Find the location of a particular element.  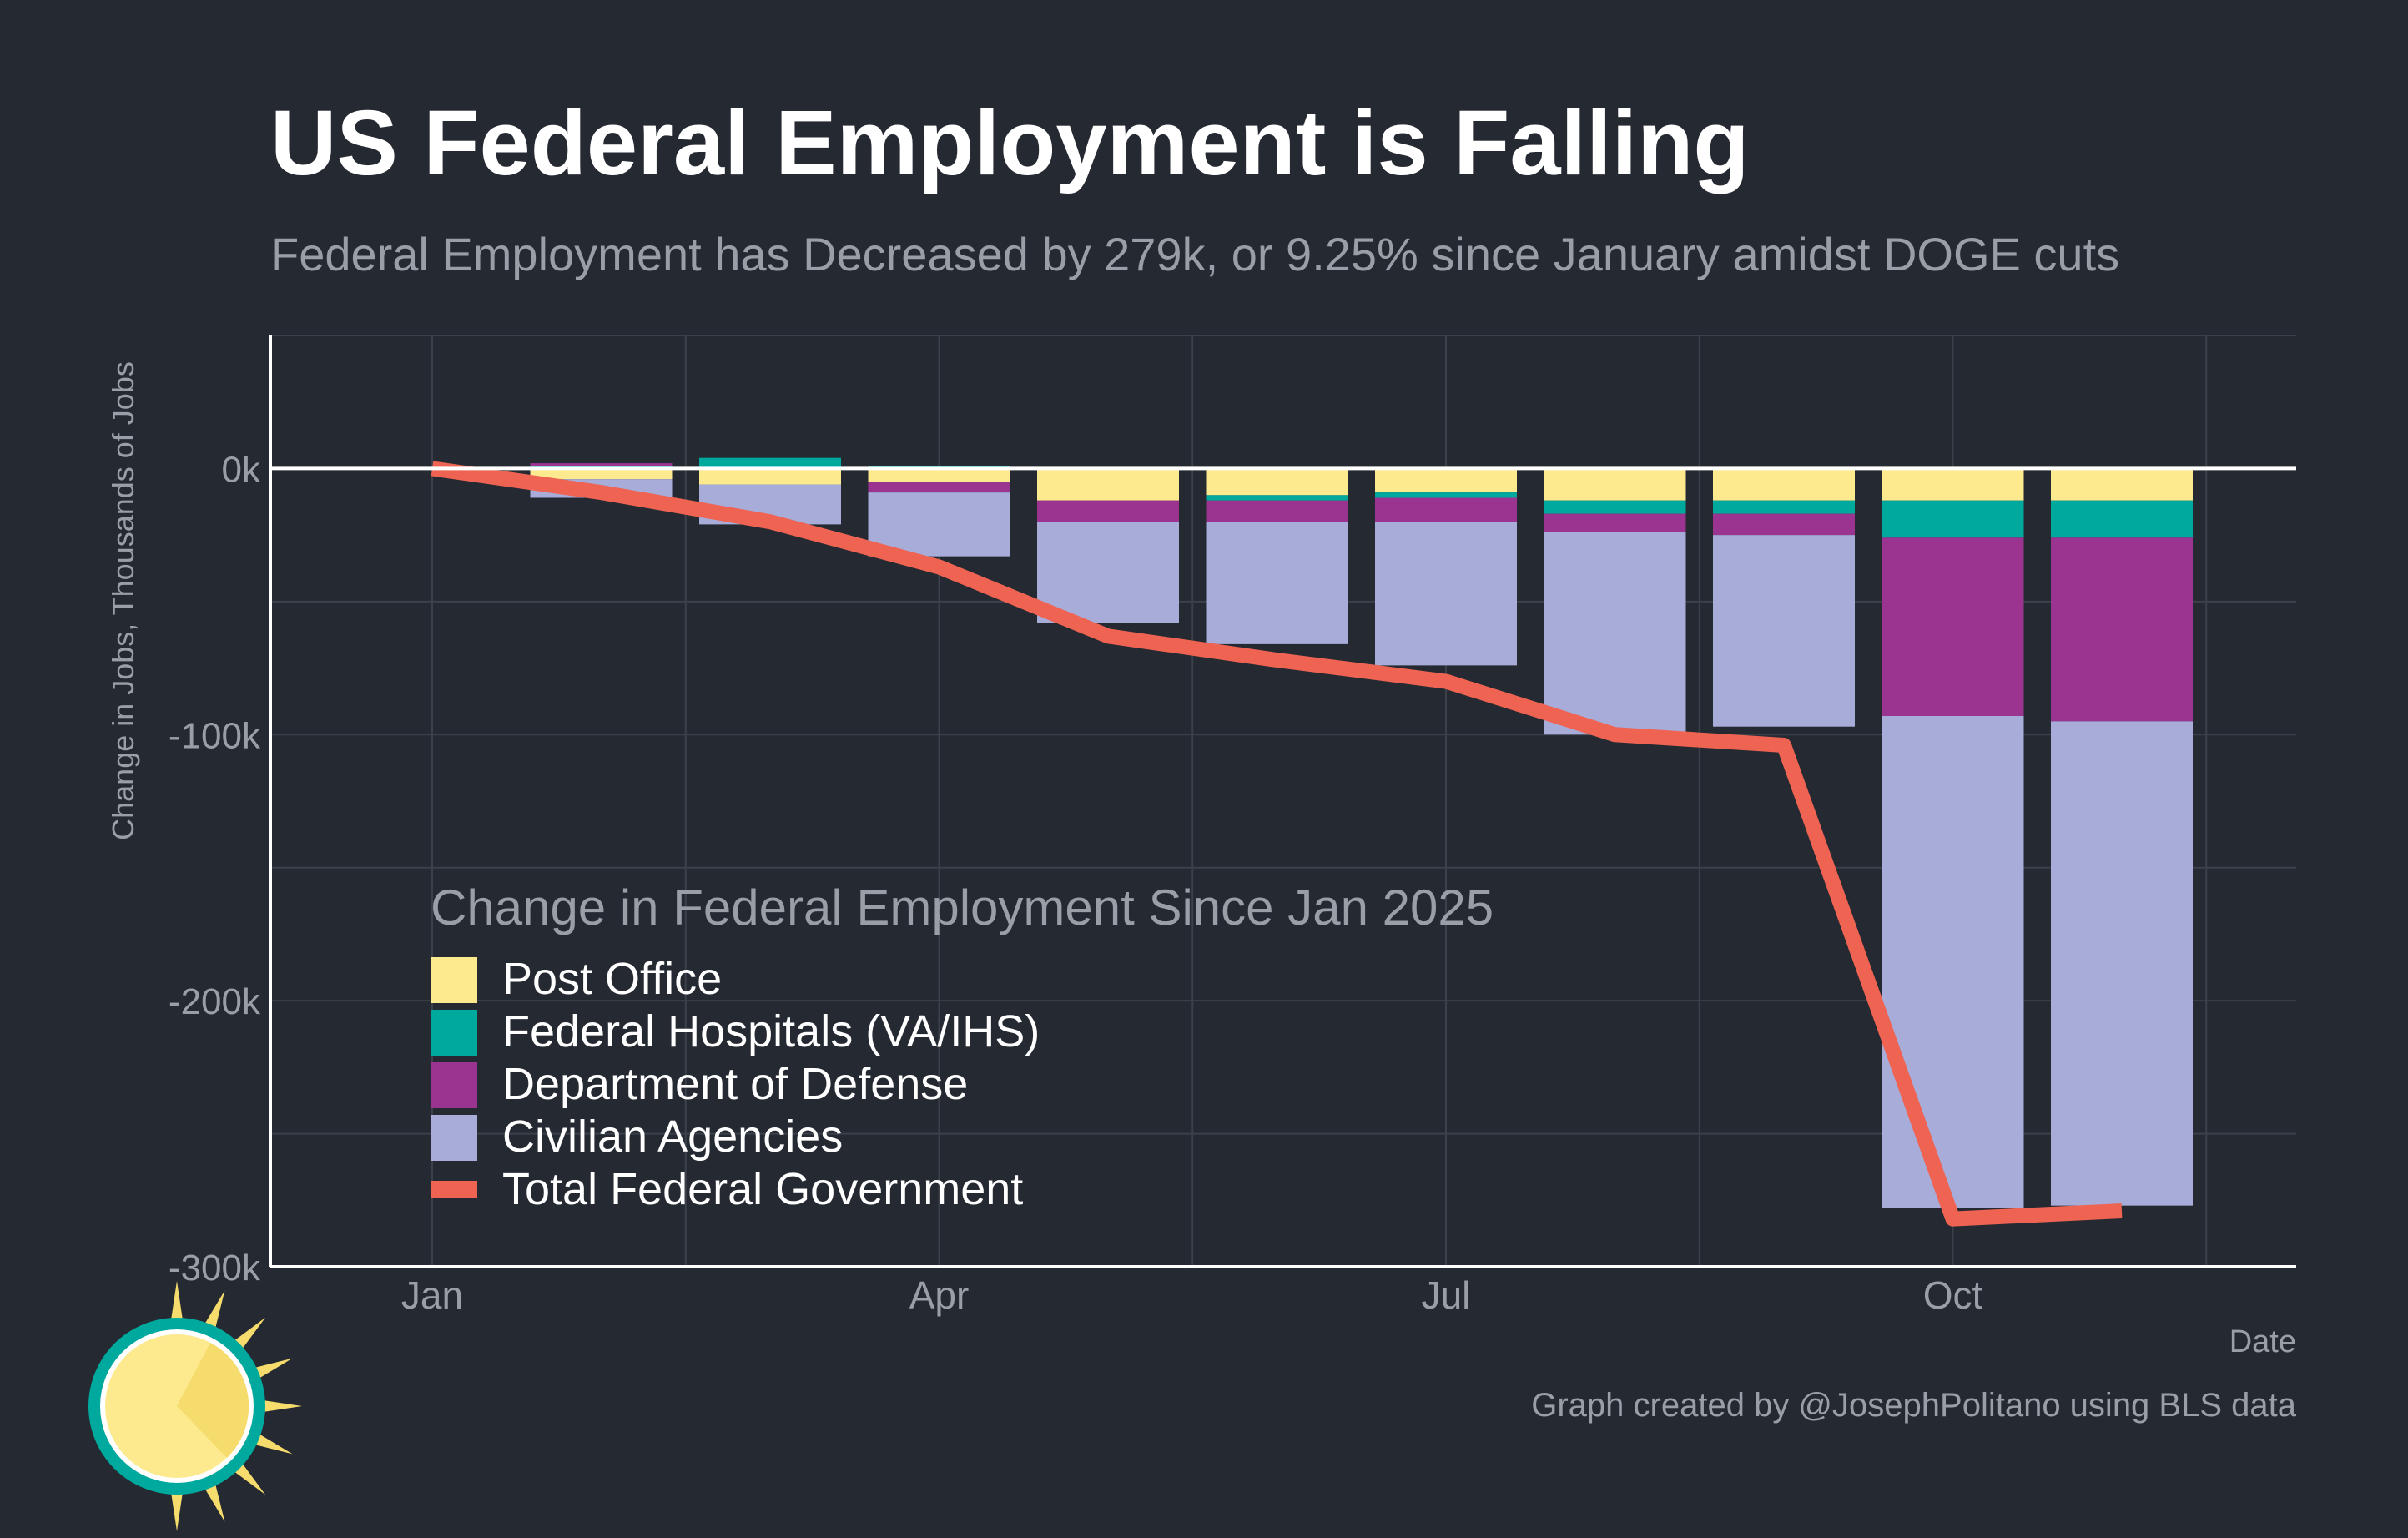

y-tick-label: -200k is located at coordinates (215, 1001).